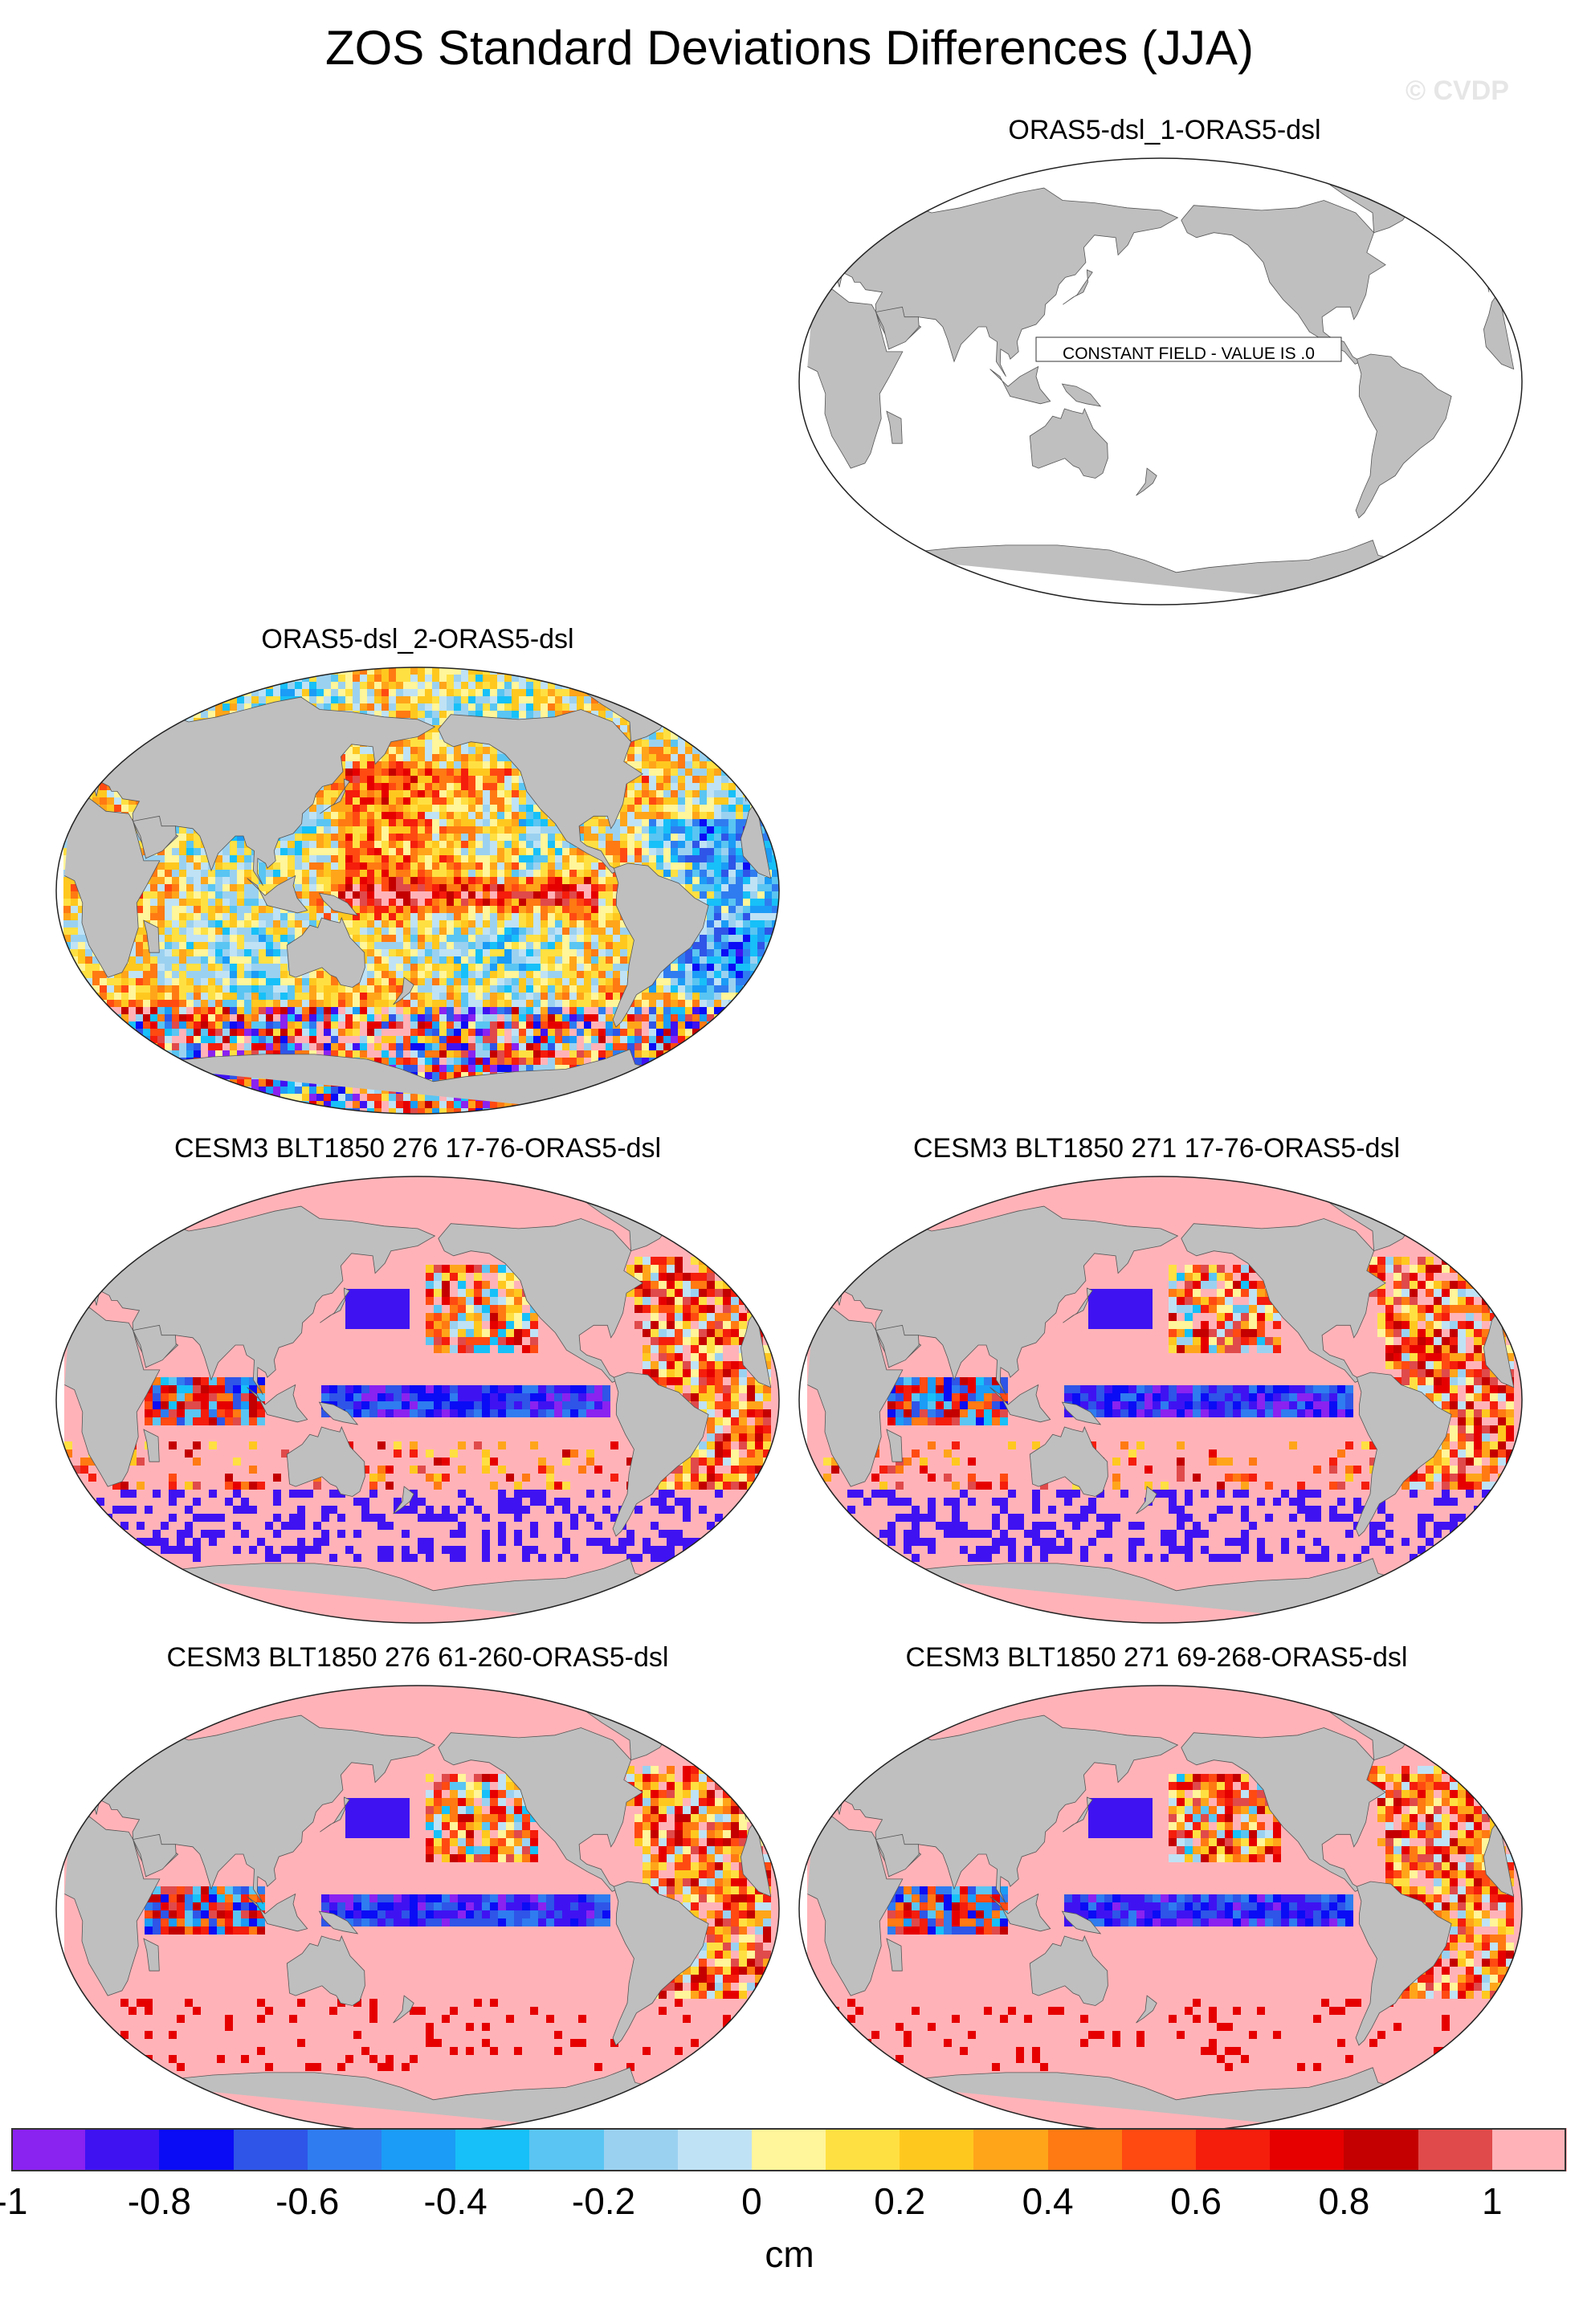 This screenshot has height=2324, width=1579. What do you see at coordinates (899, 2201) in the screenshot?
I see `colorbar-tick-label: 0.2` at bounding box center [899, 2201].